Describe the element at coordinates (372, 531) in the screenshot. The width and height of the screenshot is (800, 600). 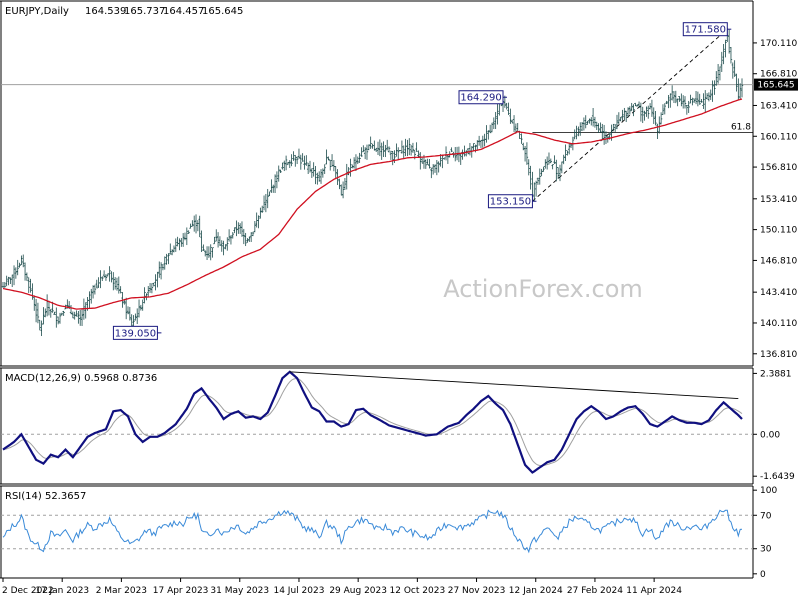
I see `rsi-line` at that location.